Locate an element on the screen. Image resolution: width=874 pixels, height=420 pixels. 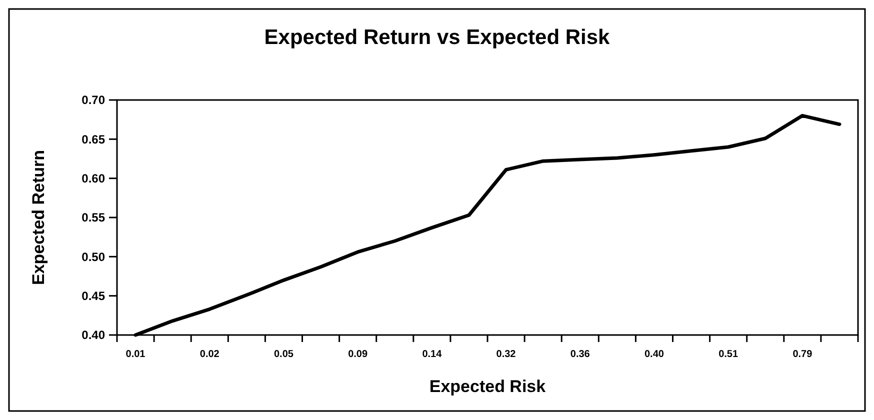
chart-title: Expected Return vs Expected Risk is located at coordinates (437, 37).